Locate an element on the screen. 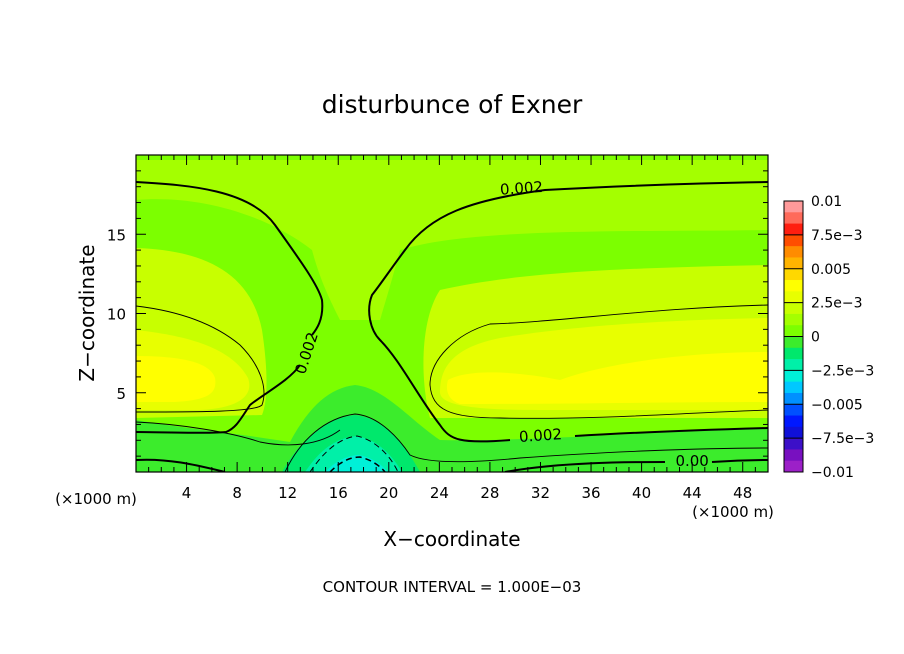  x-tick-label: 40 is located at coordinates (641, 493).